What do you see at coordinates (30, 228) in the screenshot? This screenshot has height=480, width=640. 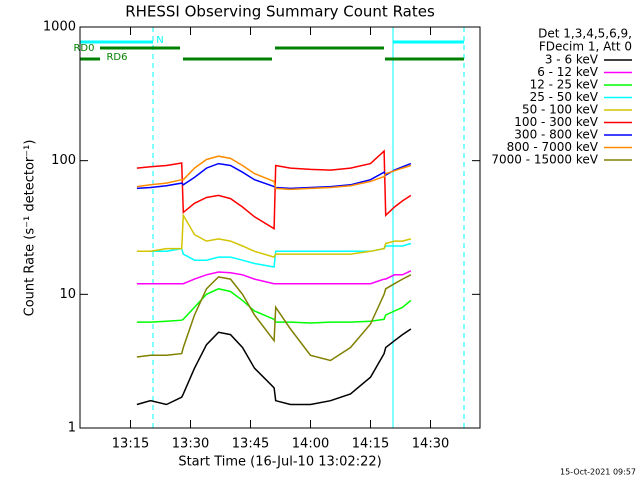 I see `y-axis-label: Count Rate (s⁻¹ detector⁻¹)` at bounding box center [30, 228].